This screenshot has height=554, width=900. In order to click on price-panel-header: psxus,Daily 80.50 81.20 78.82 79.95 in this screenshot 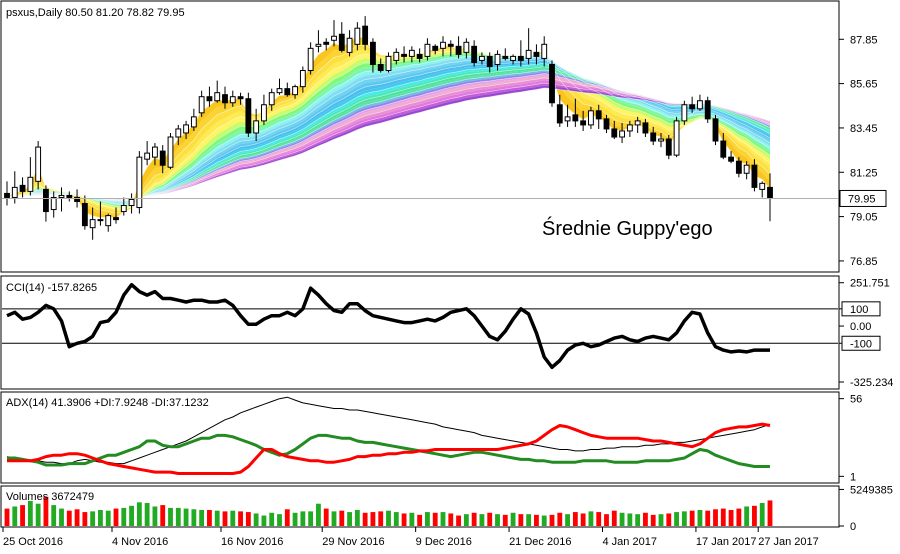, I will do `click(95, 13)`.